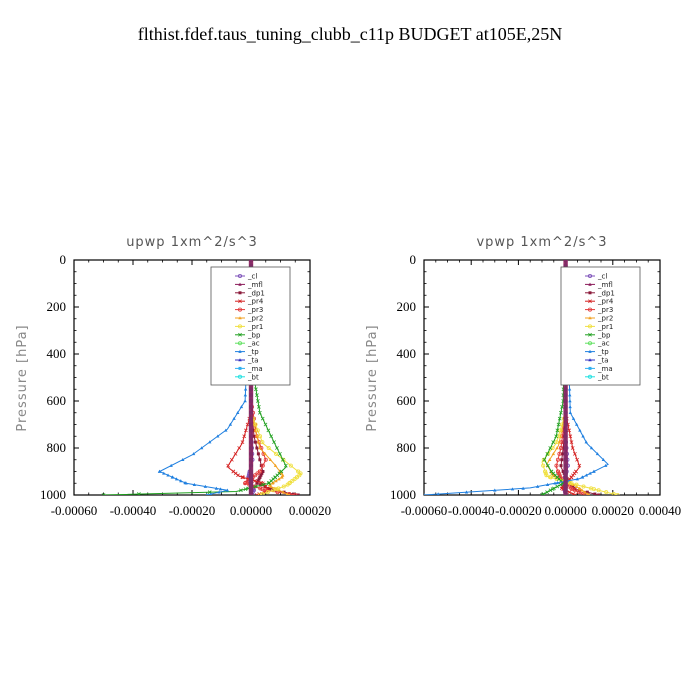  Describe the element at coordinates (565, 510) in the screenshot. I see `x-tick-label: 0.00000` at that location.